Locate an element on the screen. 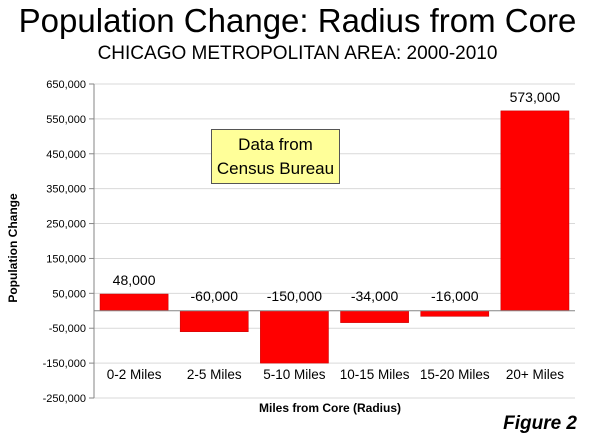 The width and height of the screenshot is (595, 444). y-tick-label: -250,000 is located at coordinates (64, 399).